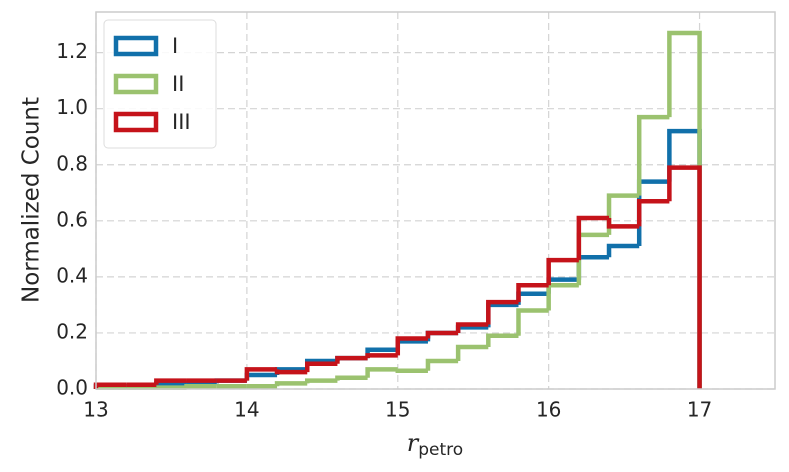 The height and width of the screenshot is (472, 789). Describe the element at coordinates (72, 51) in the screenshot. I see `y-tick-label: 1.2` at that location.